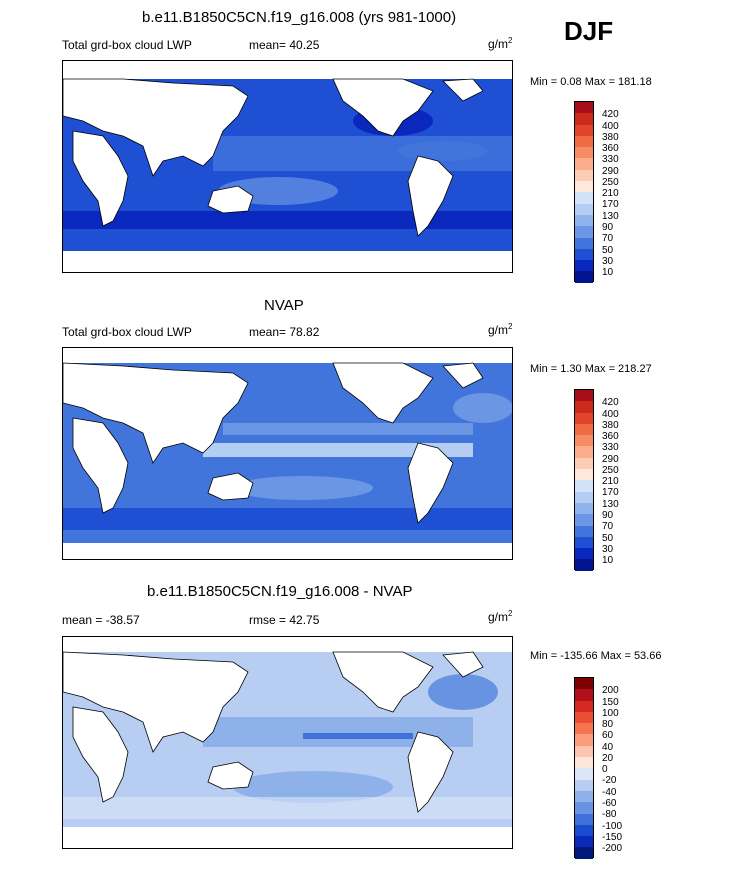 The height and width of the screenshot is (872, 733). What do you see at coordinates (608, 549) in the screenshot?
I see `cb2-label: 30` at bounding box center [608, 549].